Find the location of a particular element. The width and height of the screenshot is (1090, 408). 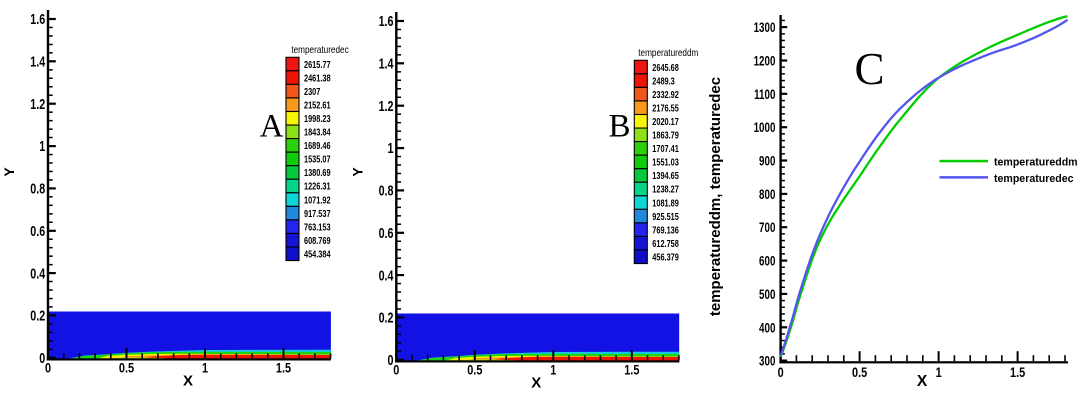

svg-text: 917.537 is located at coordinates (317, 214).